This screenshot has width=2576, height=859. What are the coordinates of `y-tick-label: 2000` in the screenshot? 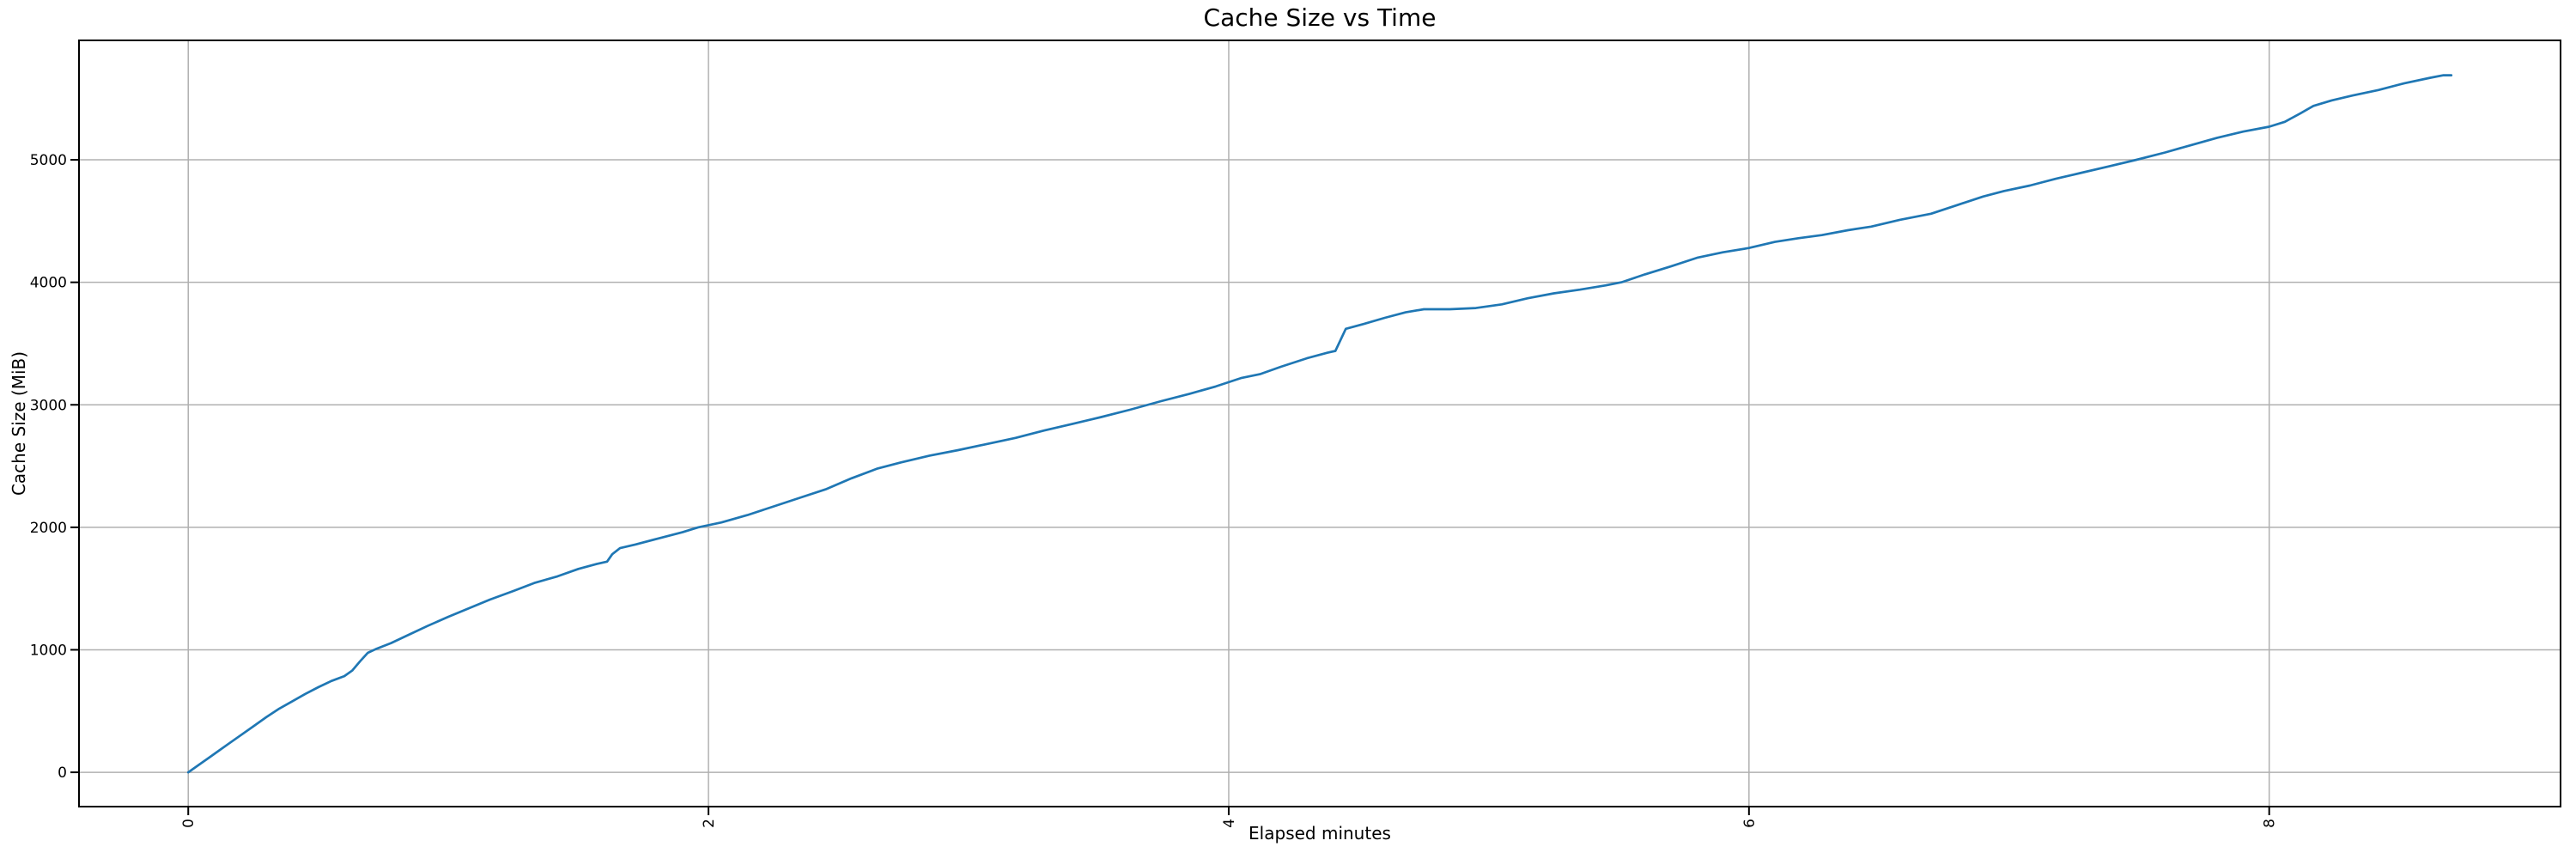 It's located at (48, 529).